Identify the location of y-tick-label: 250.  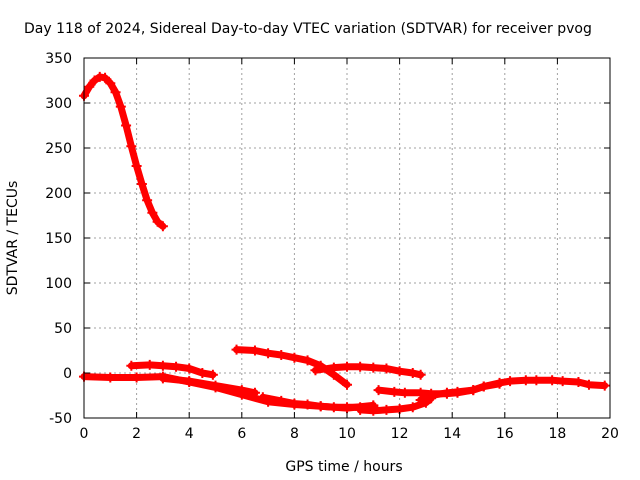
(58, 149).